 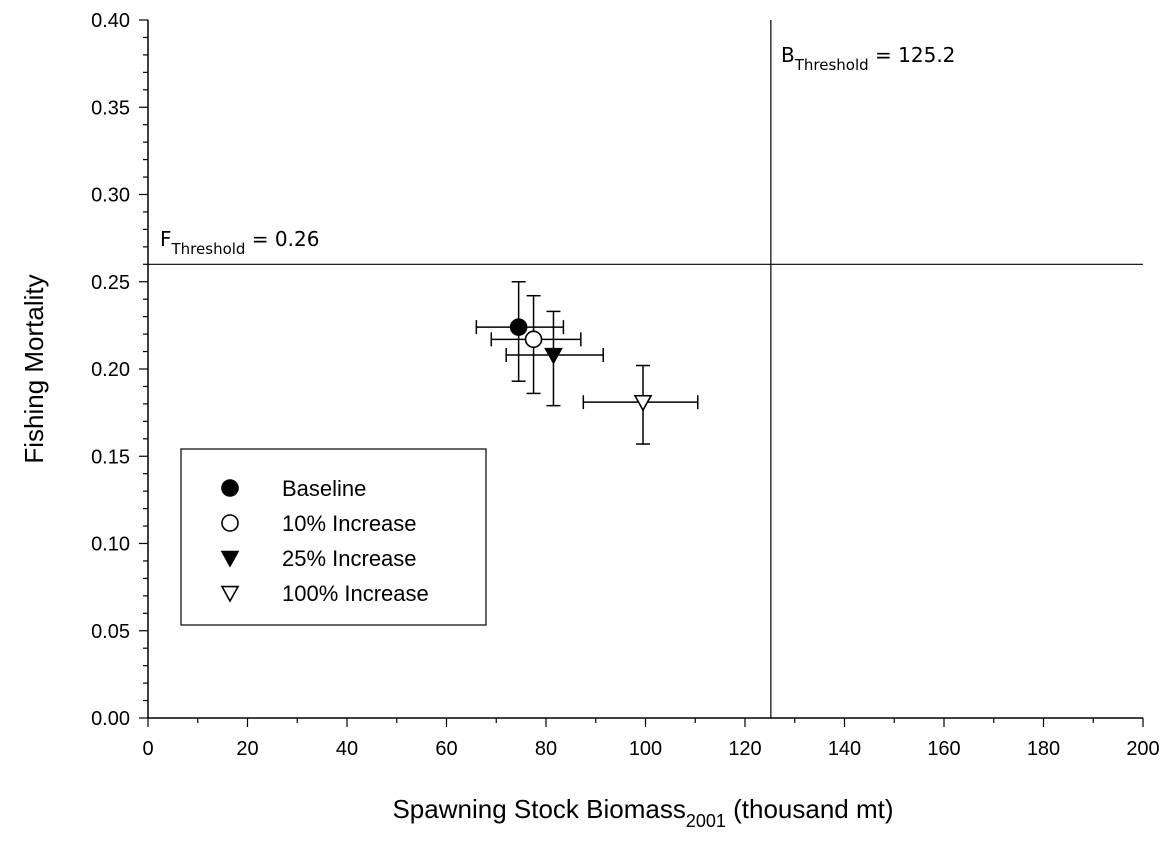 What do you see at coordinates (355, 593) in the screenshot?
I see `legend-label: 100% Increase` at bounding box center [355, 593].